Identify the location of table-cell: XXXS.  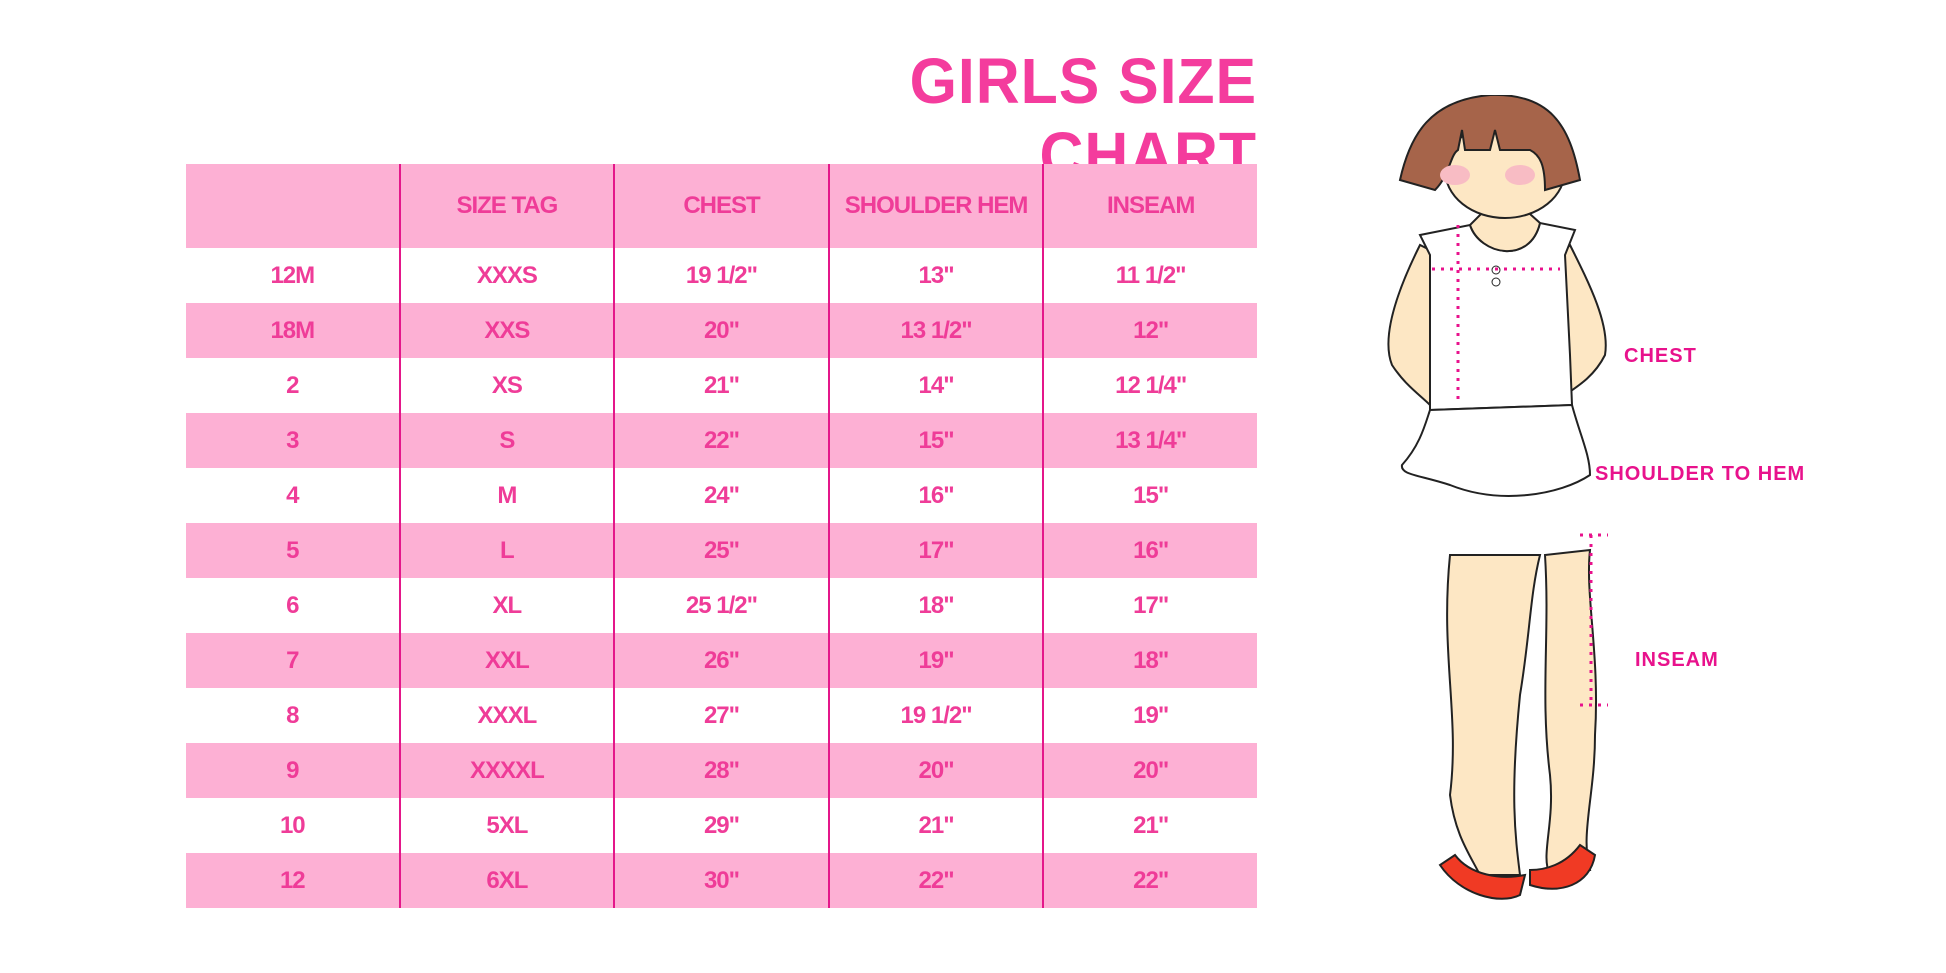
(506, 275).